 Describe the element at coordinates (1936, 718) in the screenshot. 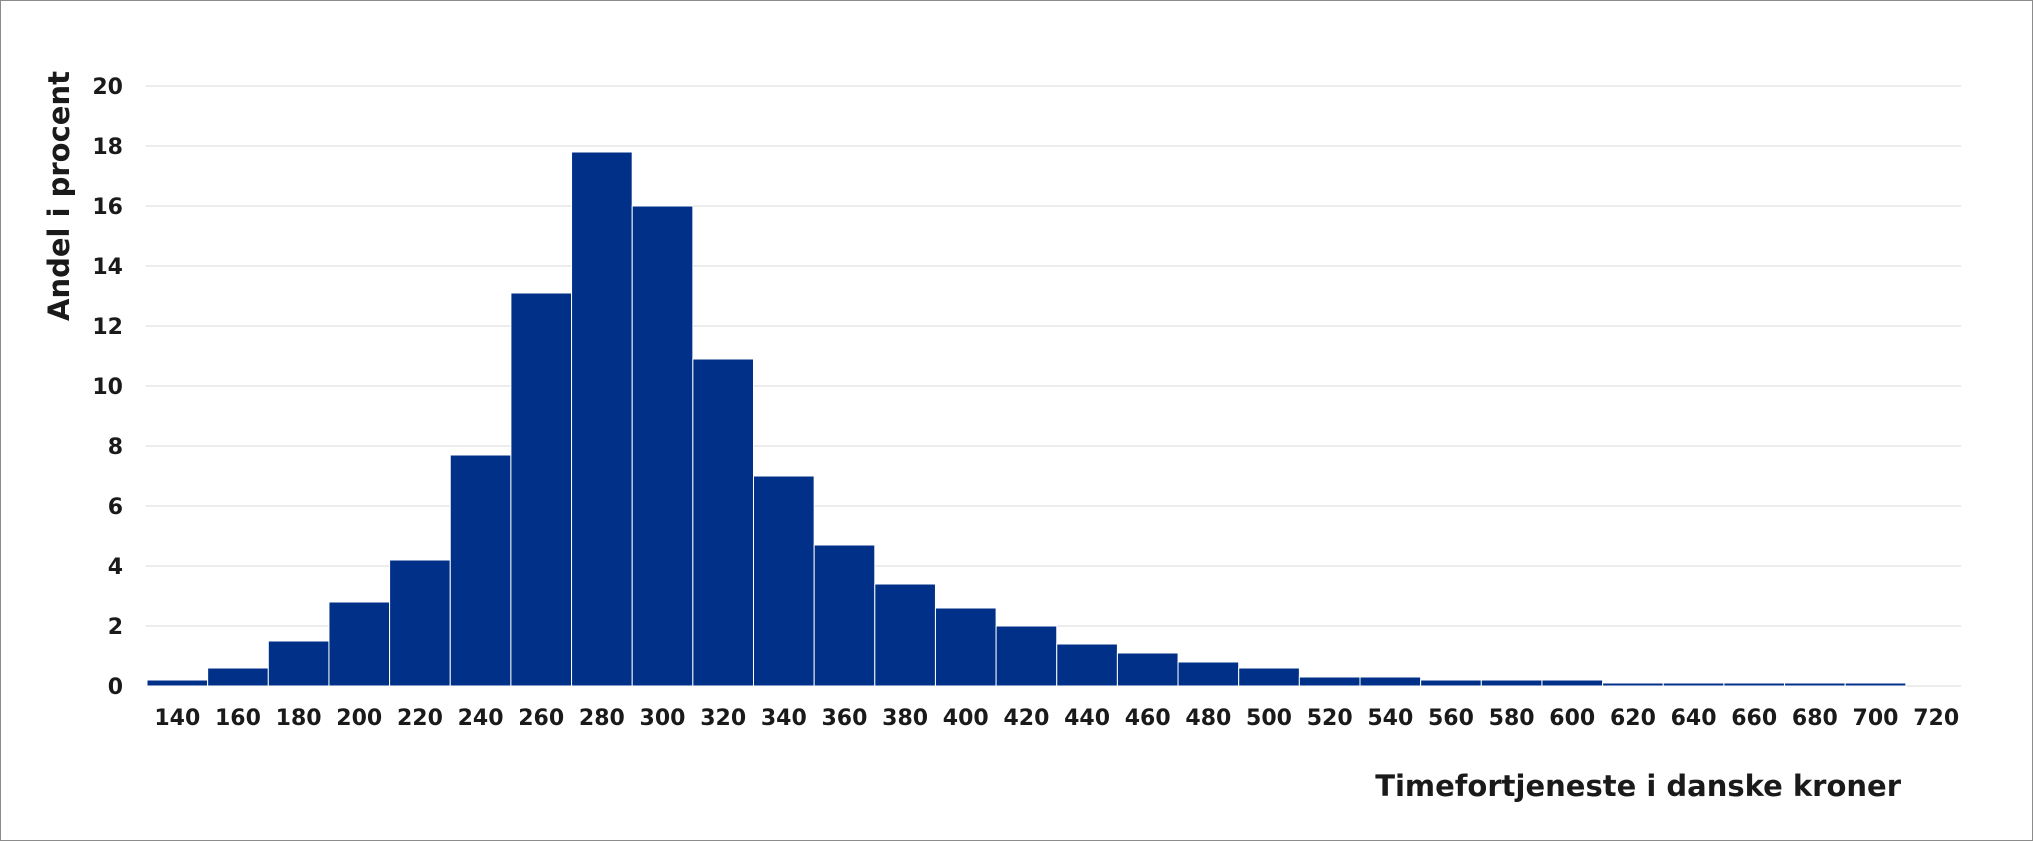

I see `x-tick-label: 720` at that location.